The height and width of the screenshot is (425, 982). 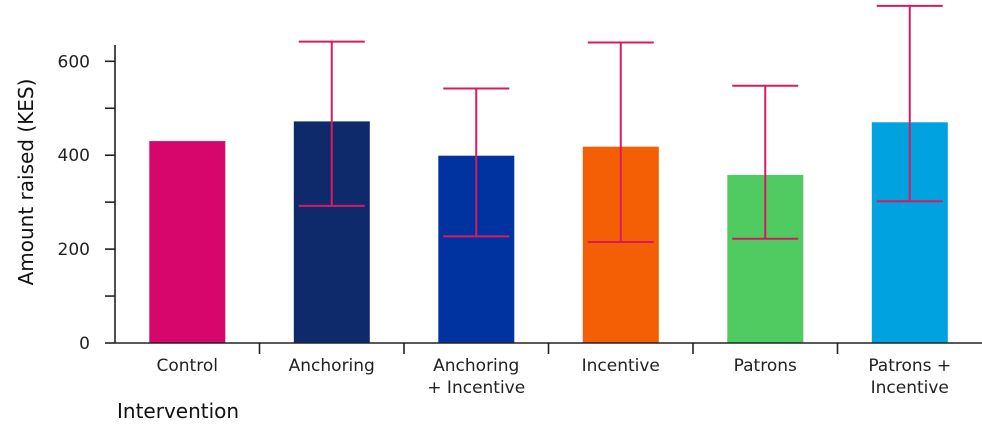 I want to click on y-tick-label-400: 400, so click(x=74, y=156).